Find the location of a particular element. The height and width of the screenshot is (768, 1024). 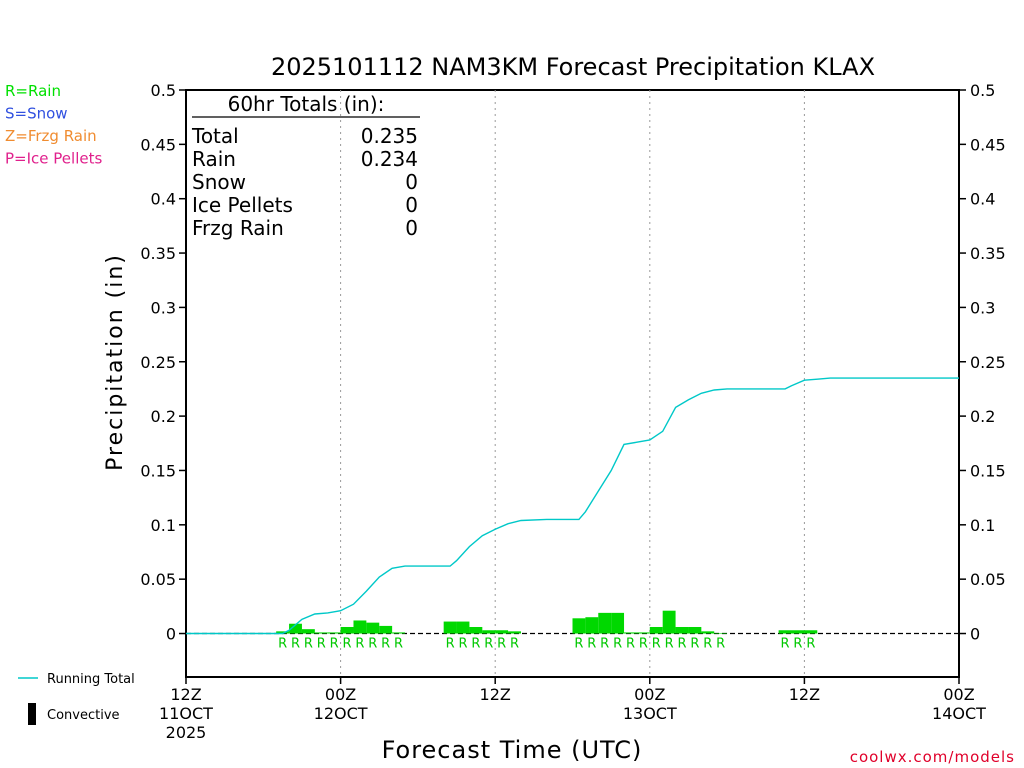

x-tick-label: 12OCT is located at coordinates (341, 713).